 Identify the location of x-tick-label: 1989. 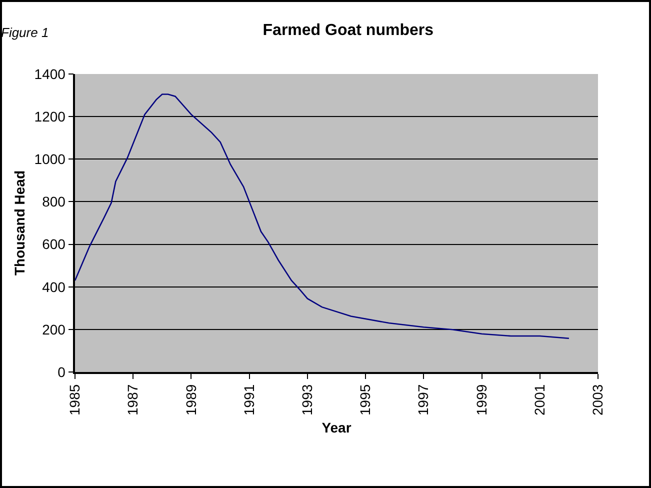
(190, 400).